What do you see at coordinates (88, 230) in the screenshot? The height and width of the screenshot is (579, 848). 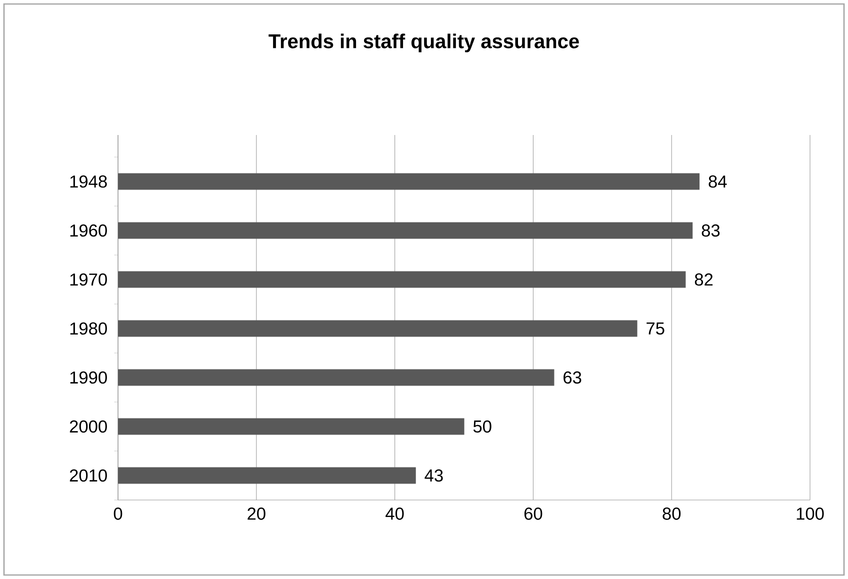 I see `y-tick-label: 1960` at bounding box center [88, 230].